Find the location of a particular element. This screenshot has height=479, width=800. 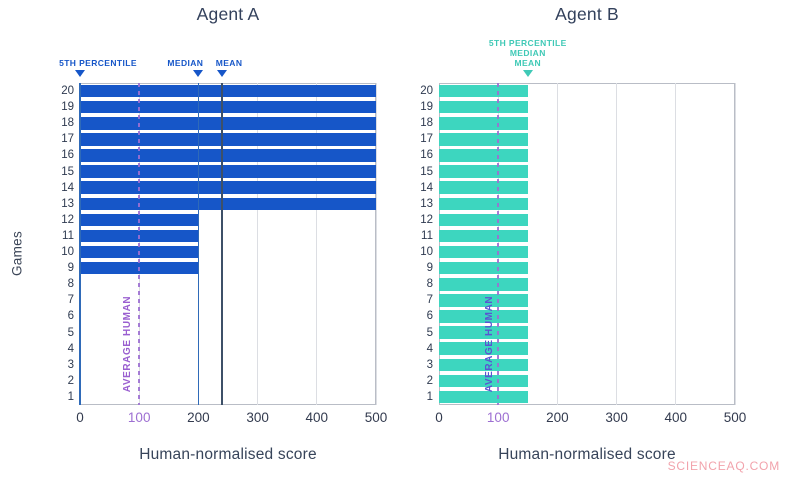

y-axis-label: Games is located at coordinates (17, 254).